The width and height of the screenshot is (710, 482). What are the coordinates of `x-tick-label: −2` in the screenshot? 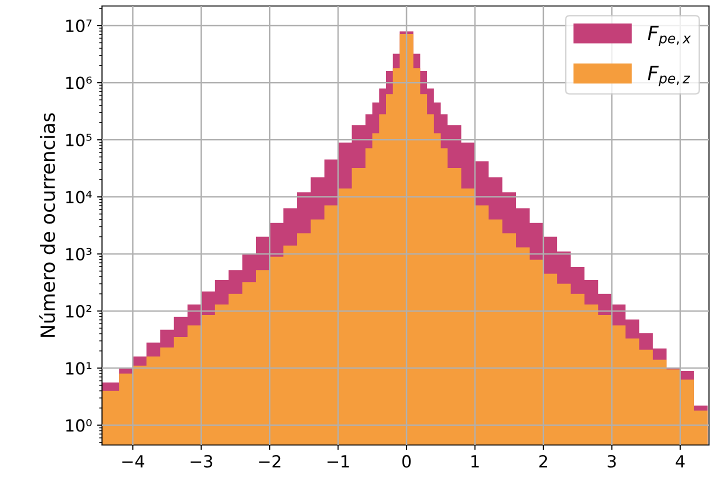 It's located at (269, 461).